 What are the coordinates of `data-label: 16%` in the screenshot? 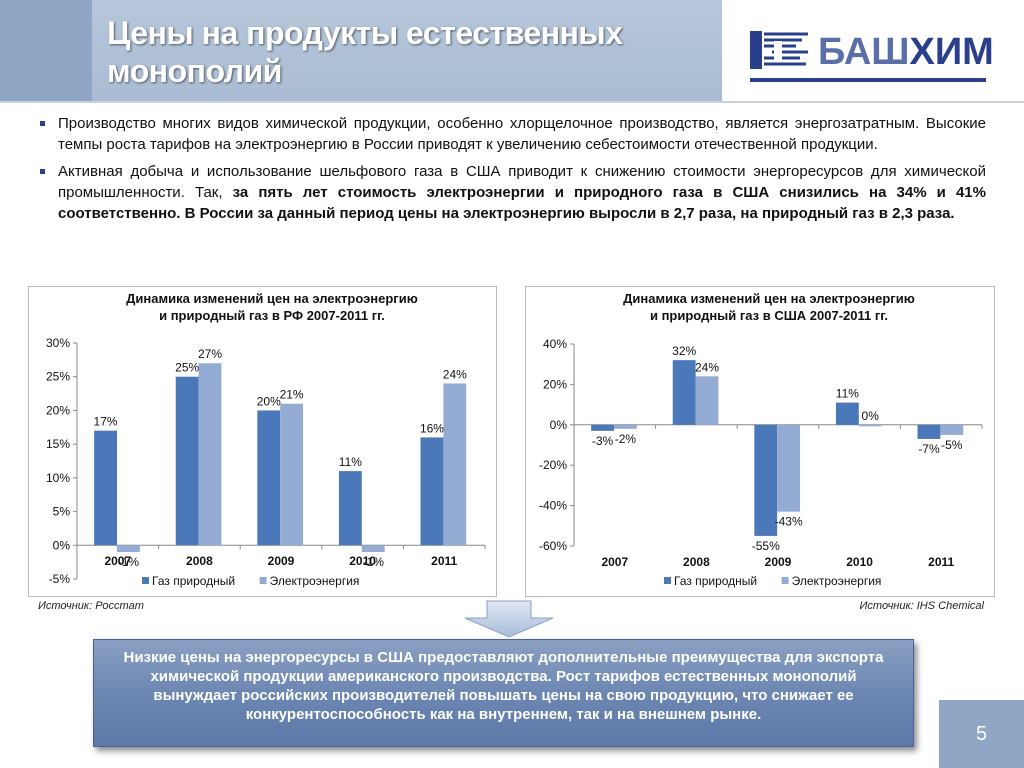 It's located at (432, 428).